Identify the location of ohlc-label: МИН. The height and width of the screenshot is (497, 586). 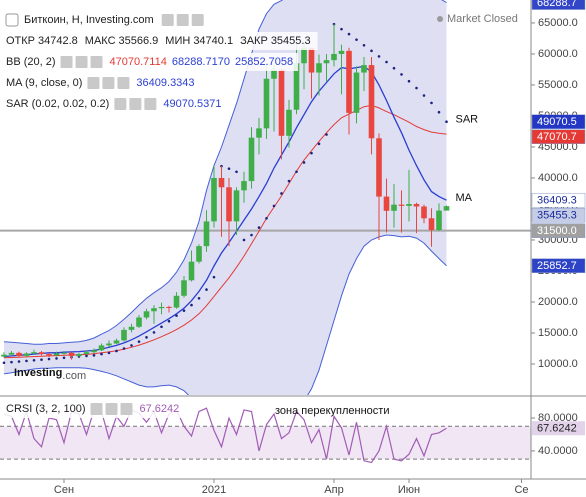
(177, 41).